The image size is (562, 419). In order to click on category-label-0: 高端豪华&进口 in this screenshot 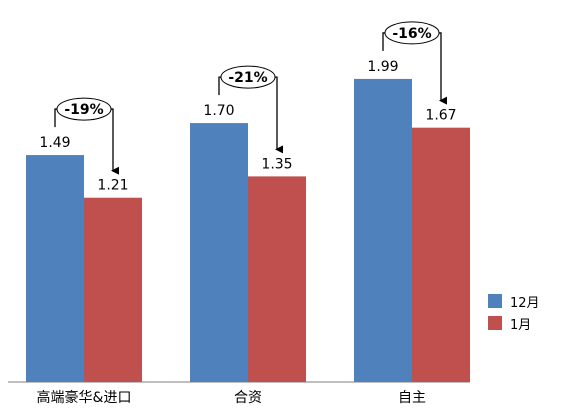, I will do `click(84, 397)`.